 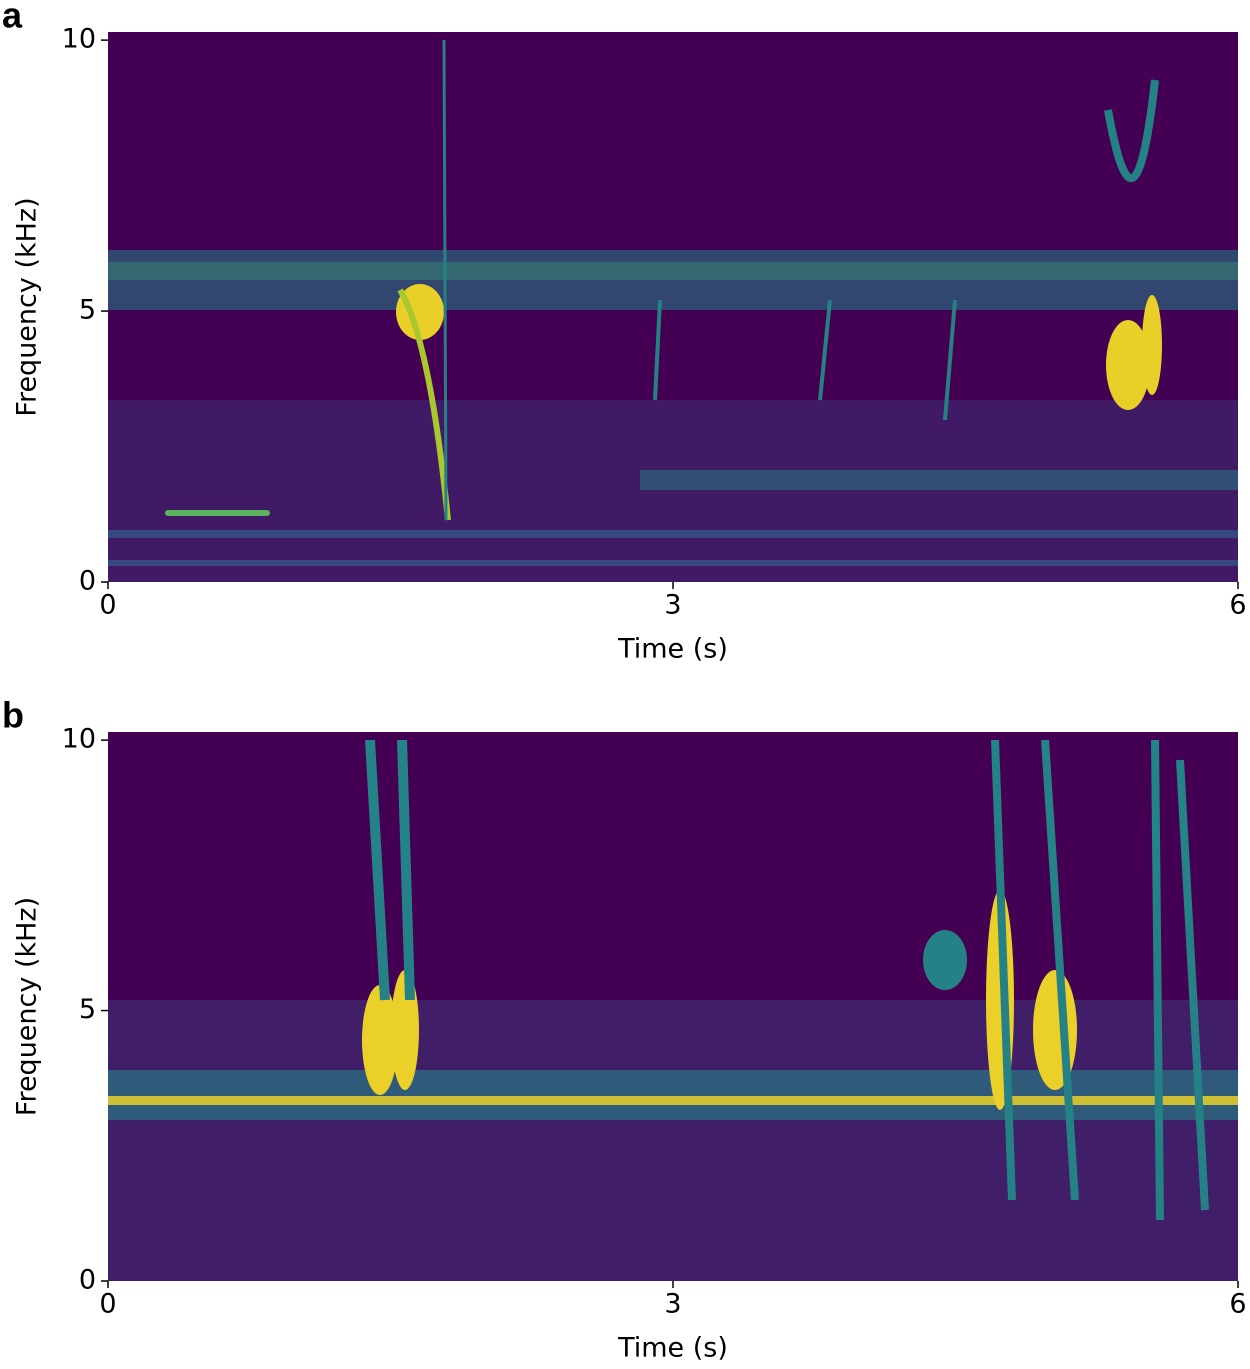 What do you see at coordinates (13, 715) in the screenshot?
I see `panel-label: b` at bounding box center [13, 715].